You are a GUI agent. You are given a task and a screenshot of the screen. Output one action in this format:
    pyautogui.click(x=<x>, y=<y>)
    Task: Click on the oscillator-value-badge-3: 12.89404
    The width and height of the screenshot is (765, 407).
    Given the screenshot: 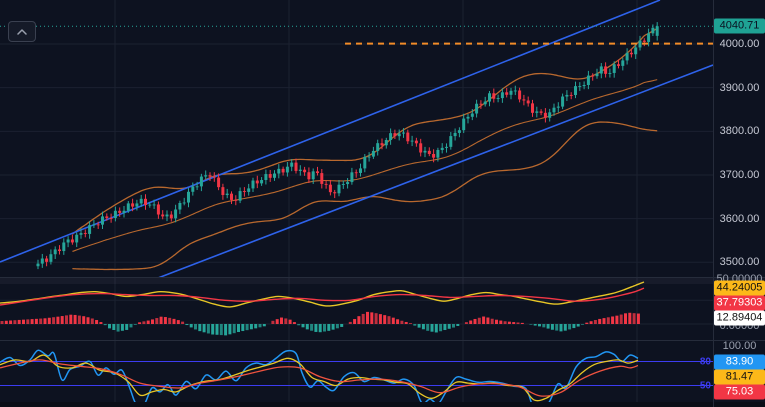 What is the action you would take?
    pyautogui.click(x=739, y=318)
    